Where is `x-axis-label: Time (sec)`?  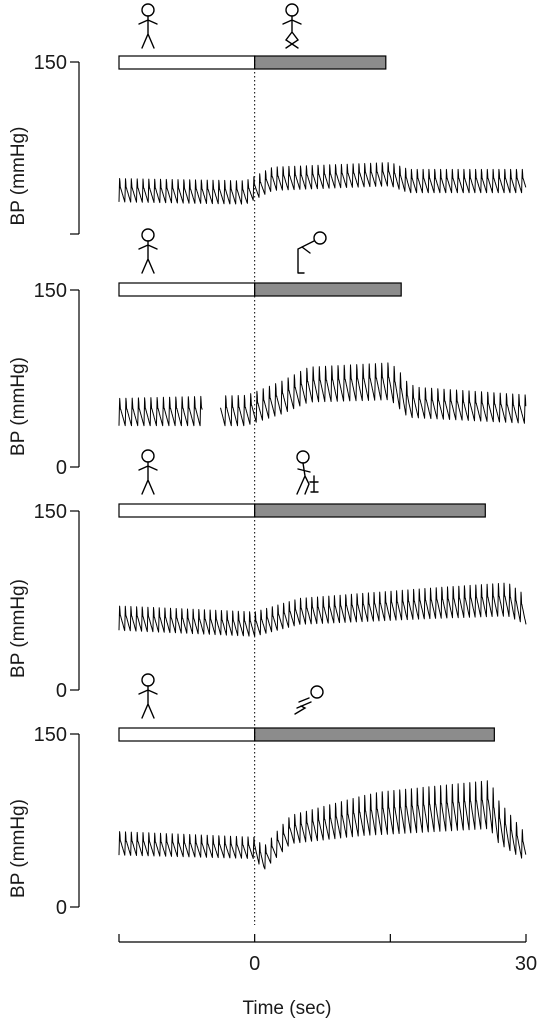
x-axis-label: Time (sec) is located at coordinates (286, 1008).